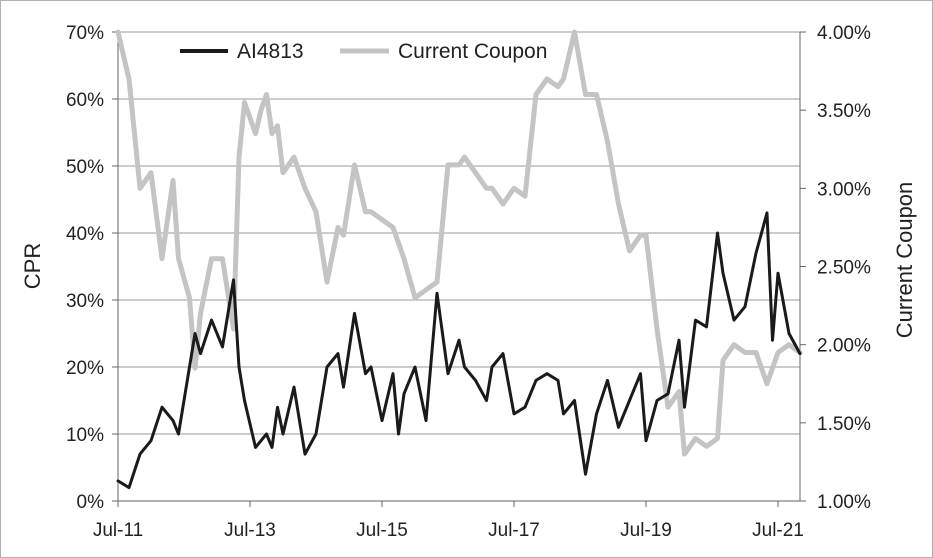  What do you see at coordinates (904, 260) in the screenshot?
I see `right-y-axis-title: Current Coupon` at bounding box center [904, 260].